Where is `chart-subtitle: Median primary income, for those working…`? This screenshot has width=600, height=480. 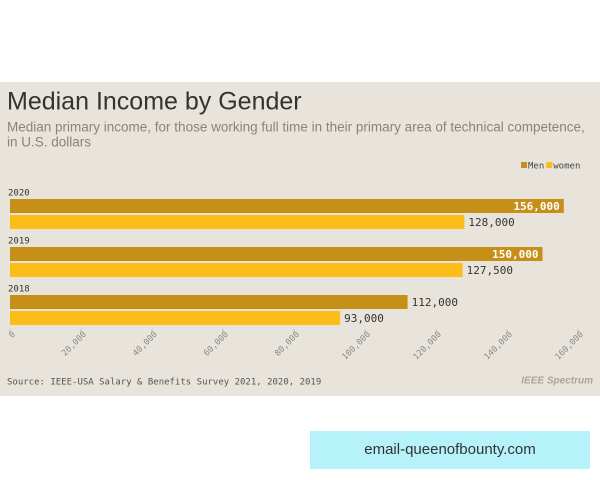
chart-subtitle: Median primary income, for those working… is located at coordinates (296, 127).